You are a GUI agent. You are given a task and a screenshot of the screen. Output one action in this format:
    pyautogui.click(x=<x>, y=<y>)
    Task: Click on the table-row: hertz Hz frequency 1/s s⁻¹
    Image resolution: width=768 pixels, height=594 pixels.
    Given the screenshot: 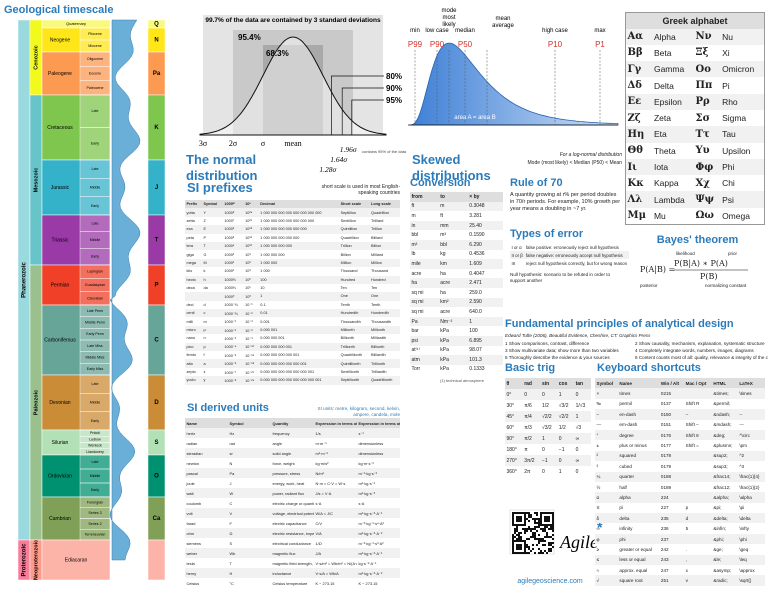 What is the action you would take?
    pyautogui.click(x=292, y=433)
    